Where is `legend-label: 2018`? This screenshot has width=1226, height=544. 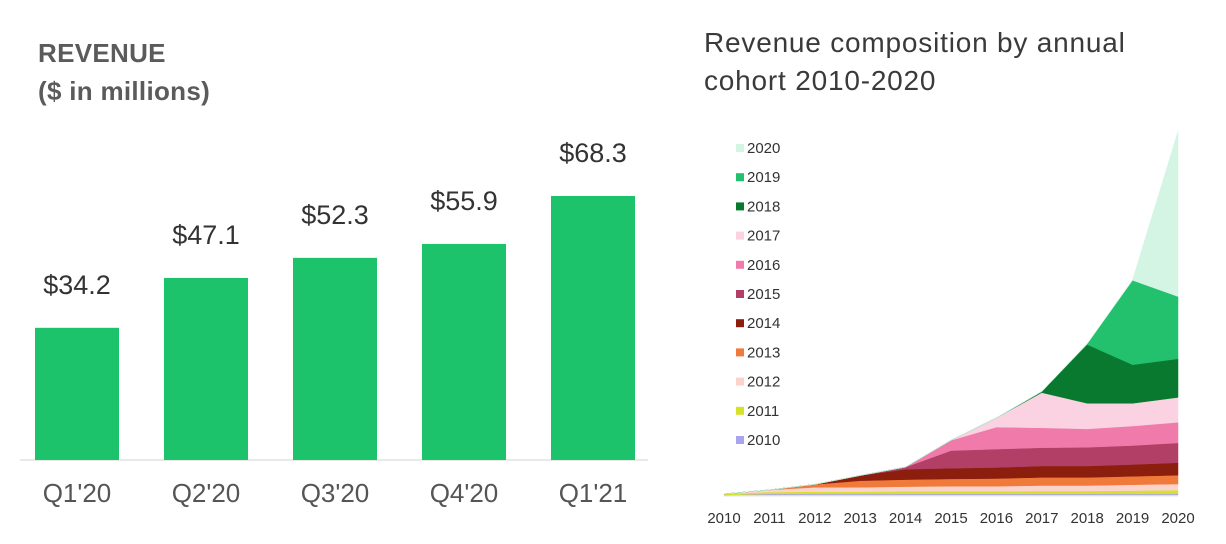 legend-label: 2018 is located at coordinates (763, 206).